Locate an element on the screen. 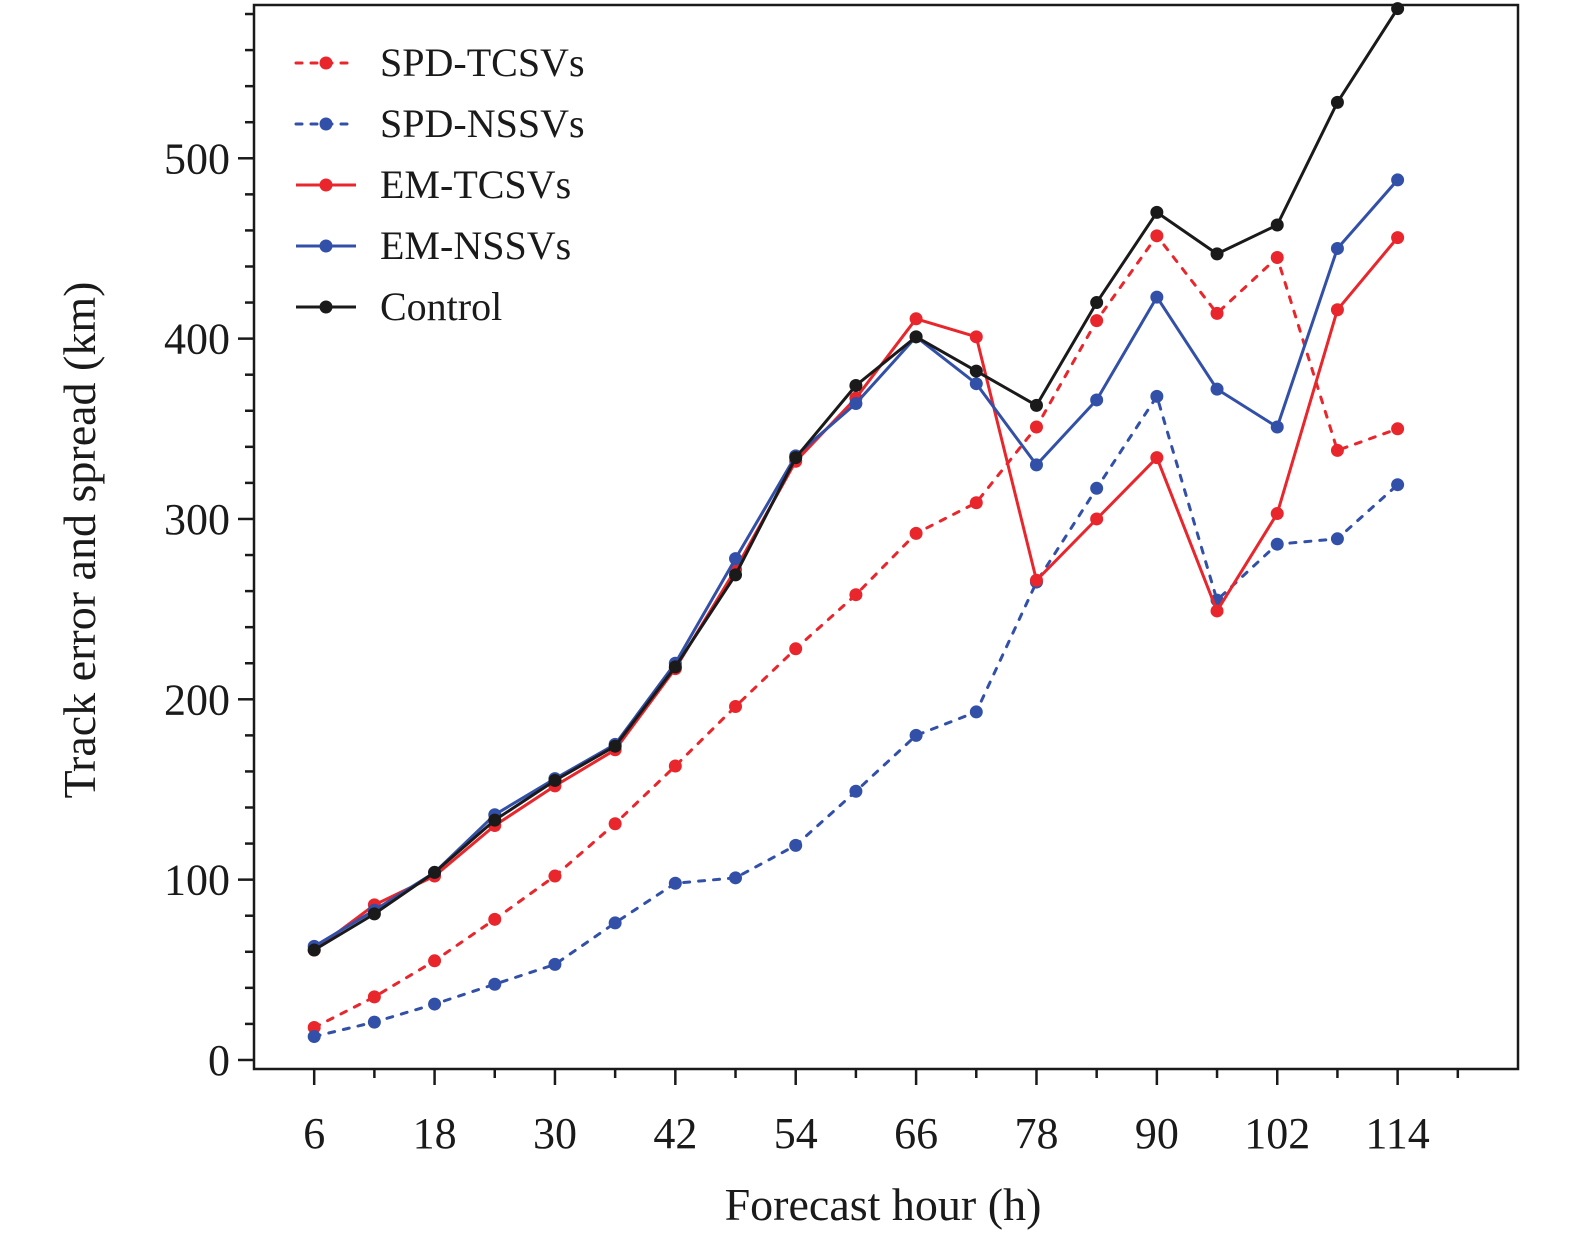 This screenshot has height=1247, width=1575. legend-label: SPD-TCSVs is located at coordinates (482, 62).